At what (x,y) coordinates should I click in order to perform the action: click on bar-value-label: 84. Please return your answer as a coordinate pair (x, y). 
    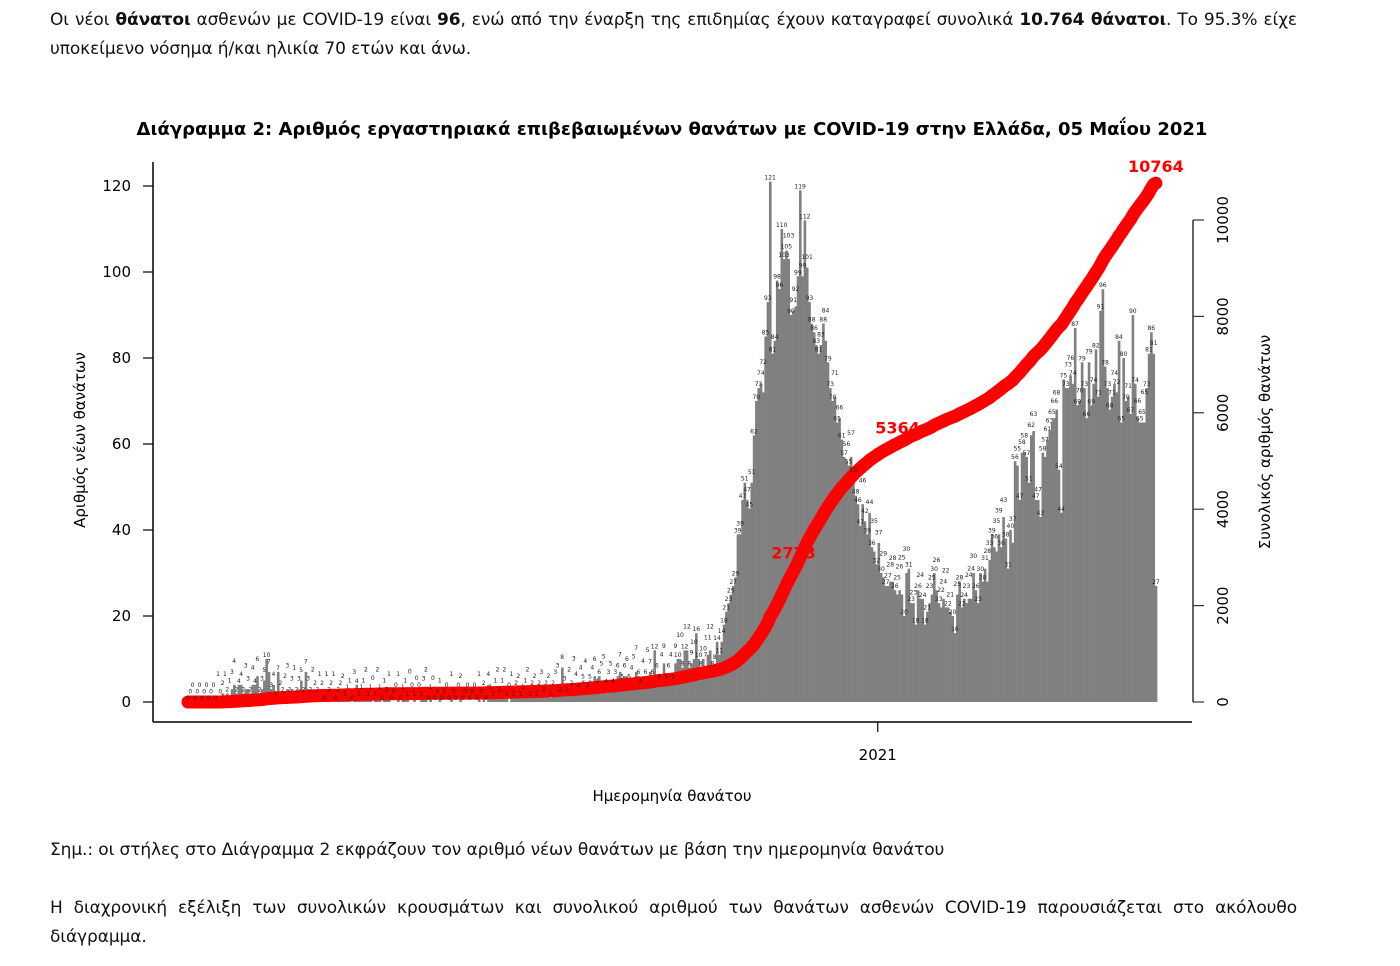
    Looking at the image, I should click on (1119, 337).